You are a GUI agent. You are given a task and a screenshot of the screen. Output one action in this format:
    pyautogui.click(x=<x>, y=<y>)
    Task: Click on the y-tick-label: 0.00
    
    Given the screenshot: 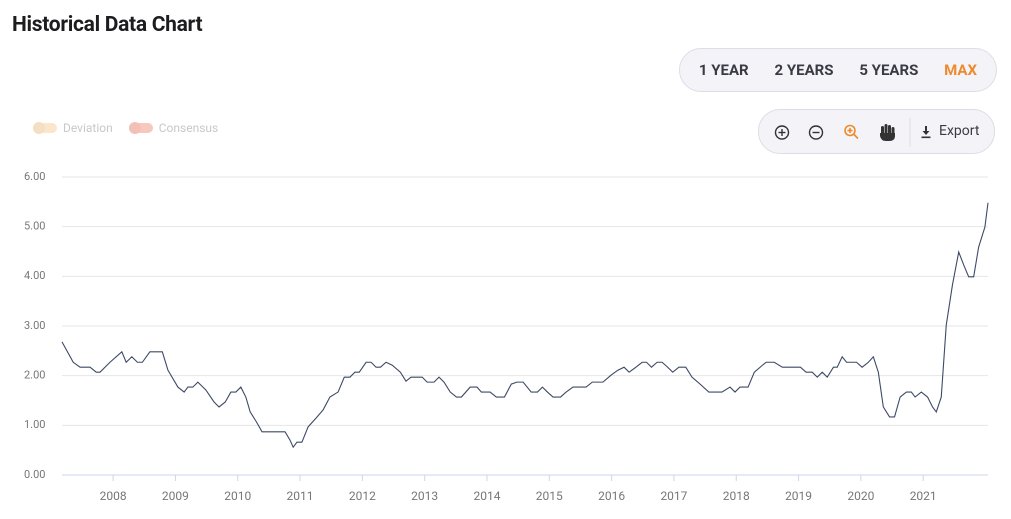 What is the action you would take?
    pyautogui.click(x=34, y=474)
    